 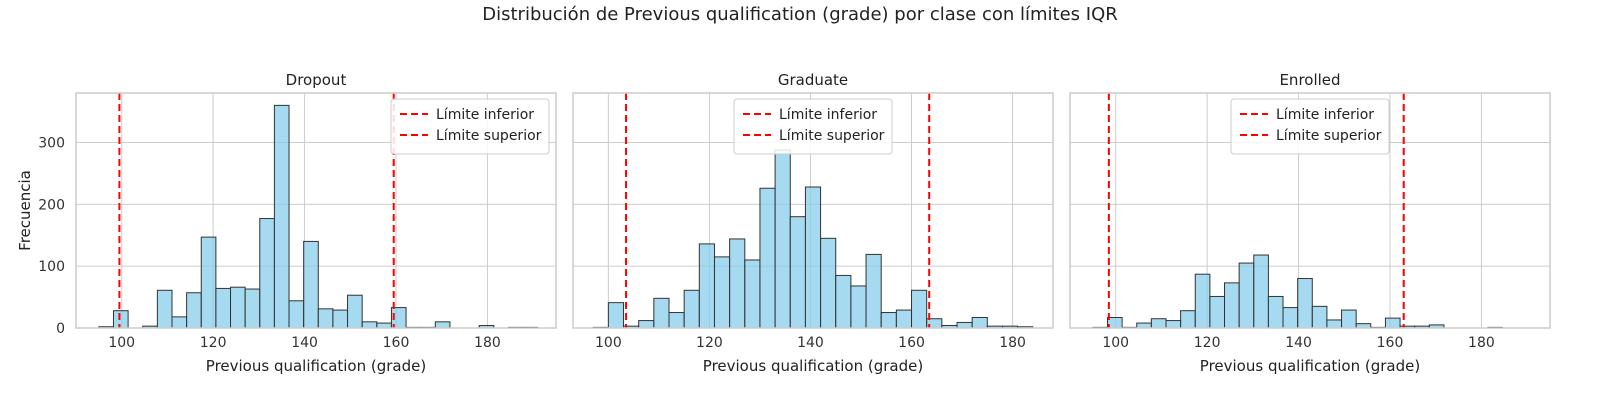 I want to click on subplot-title: Enrolled, so click(x=1309, y=80).